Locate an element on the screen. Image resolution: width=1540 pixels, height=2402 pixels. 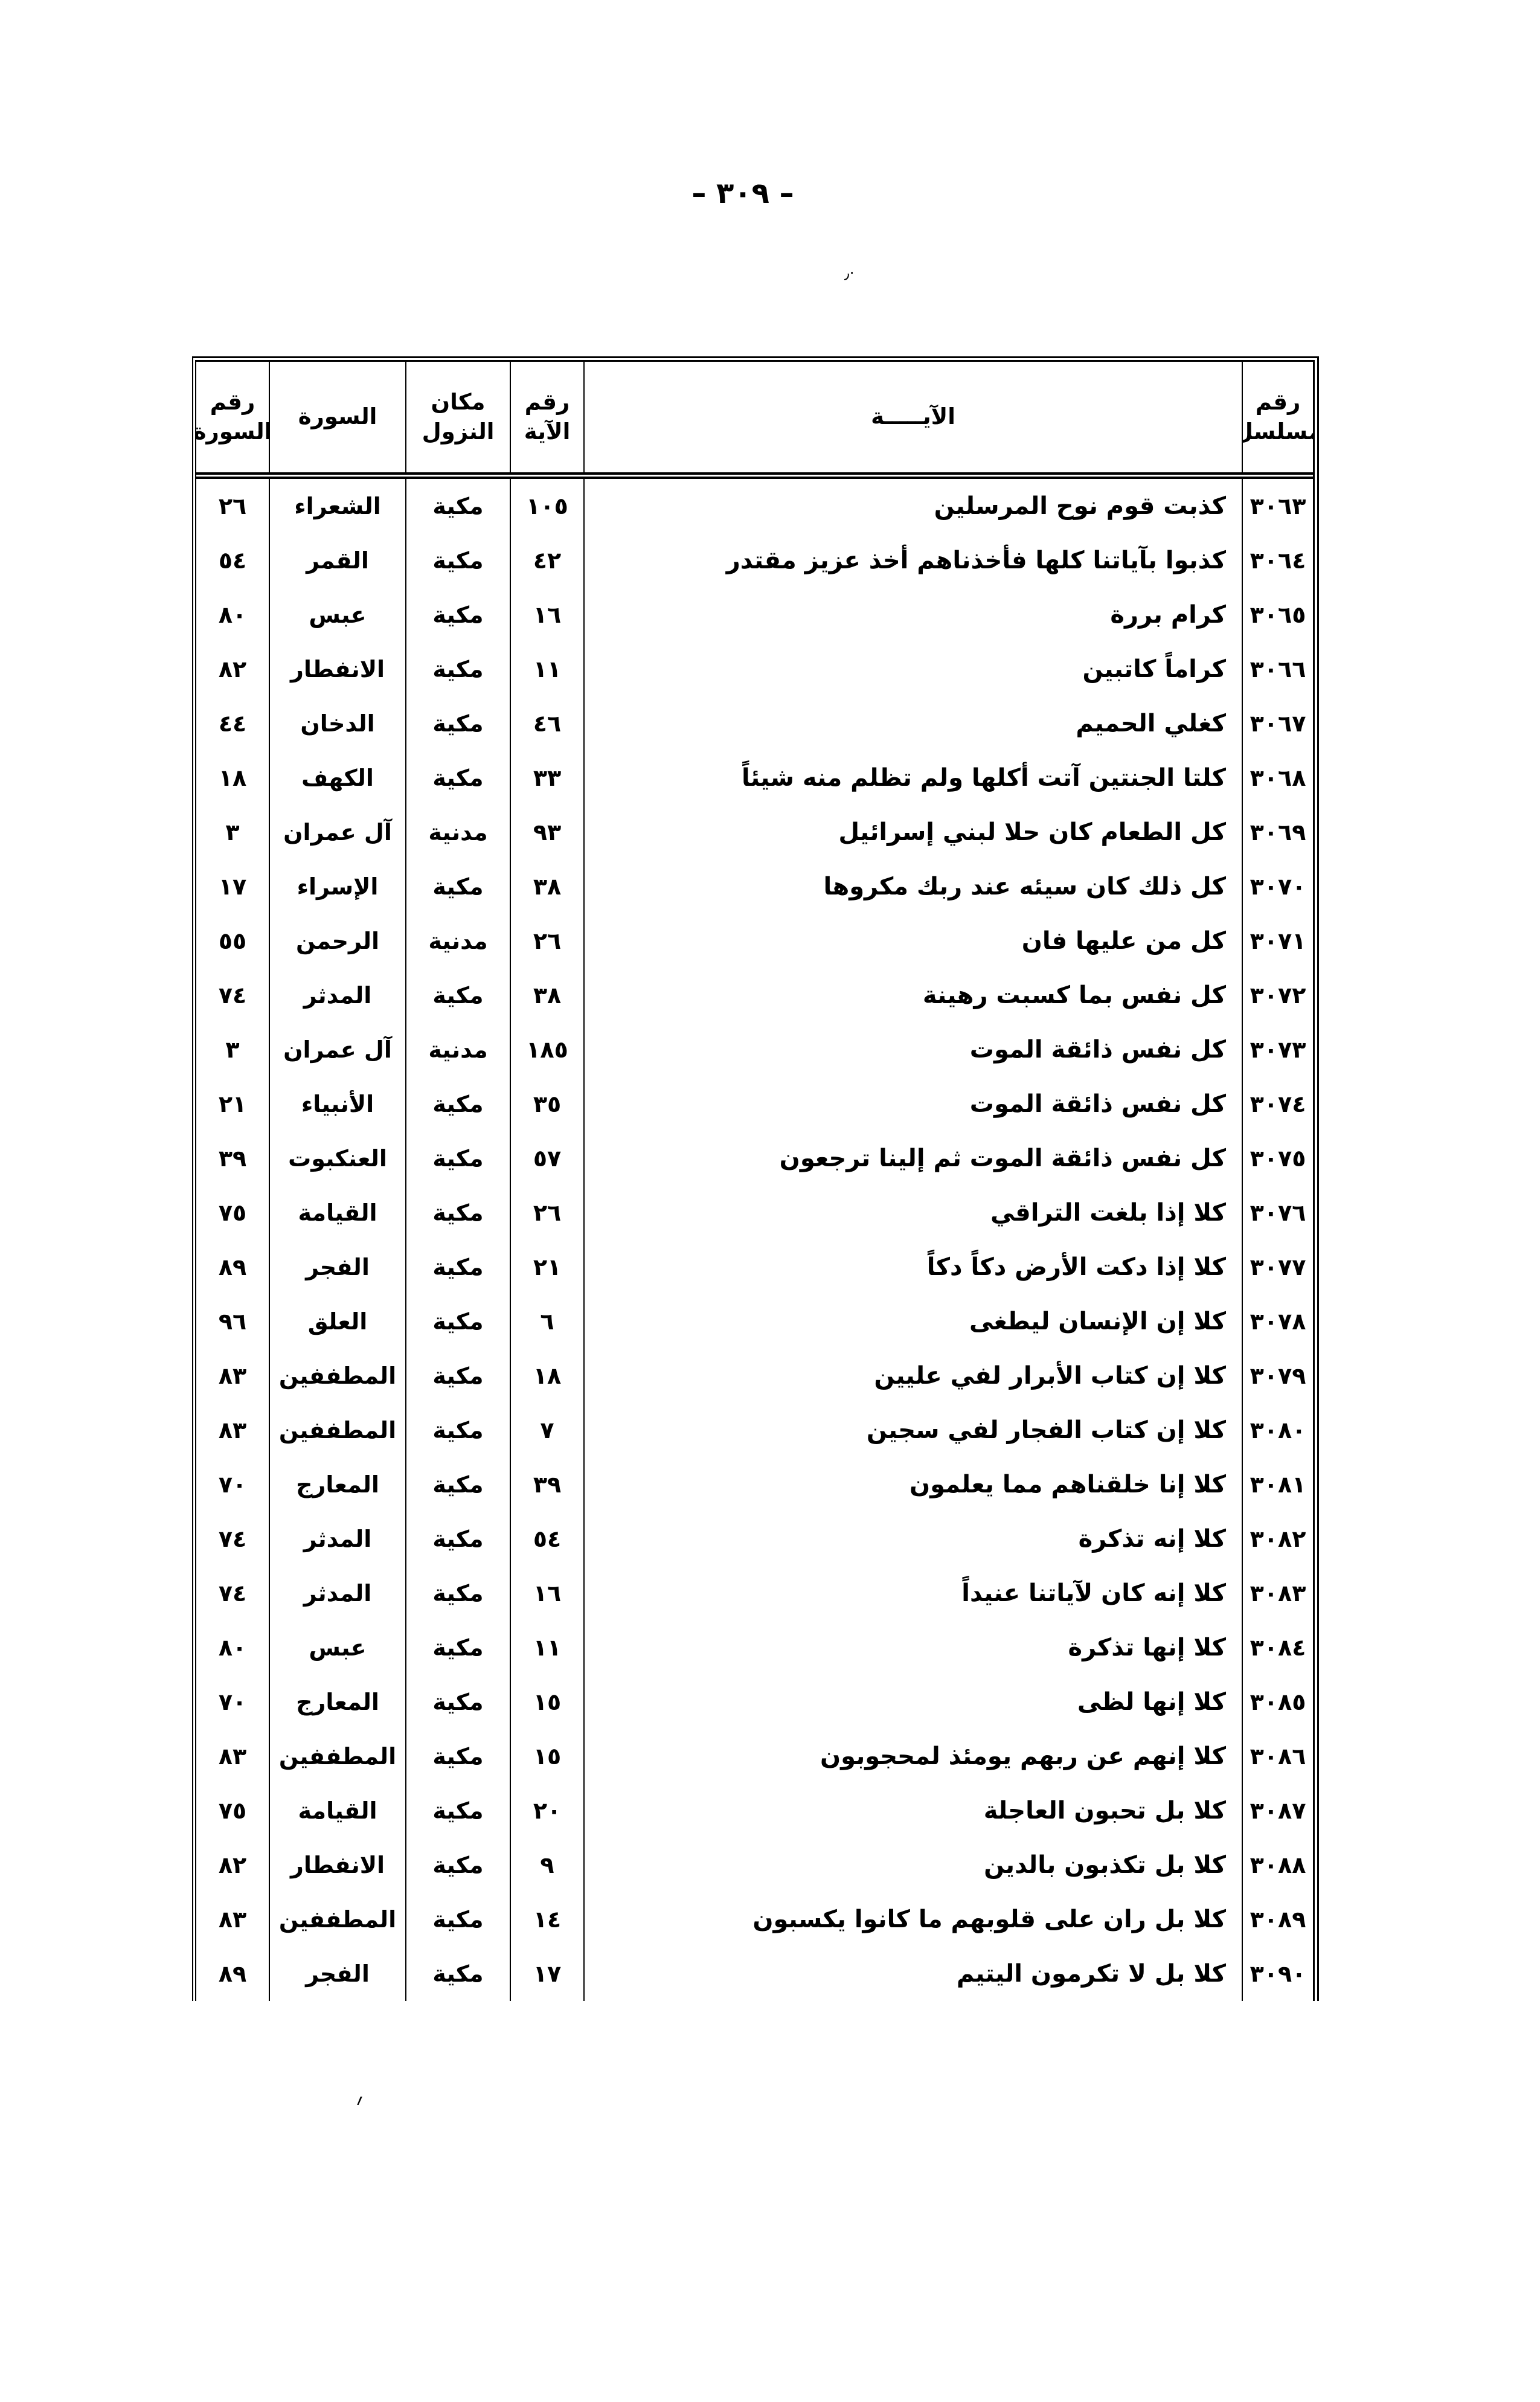
surah-name-cell: الفجر is located at coordinates (337, 1267).